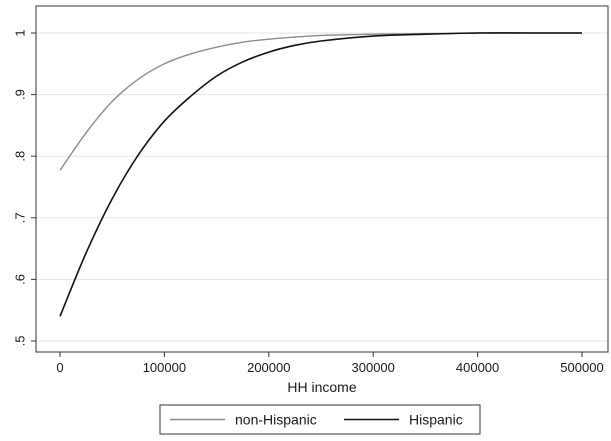 The width and height of the screenshot is (611, 441). I want to click on x-tick-label: 0, so click(59, 367).